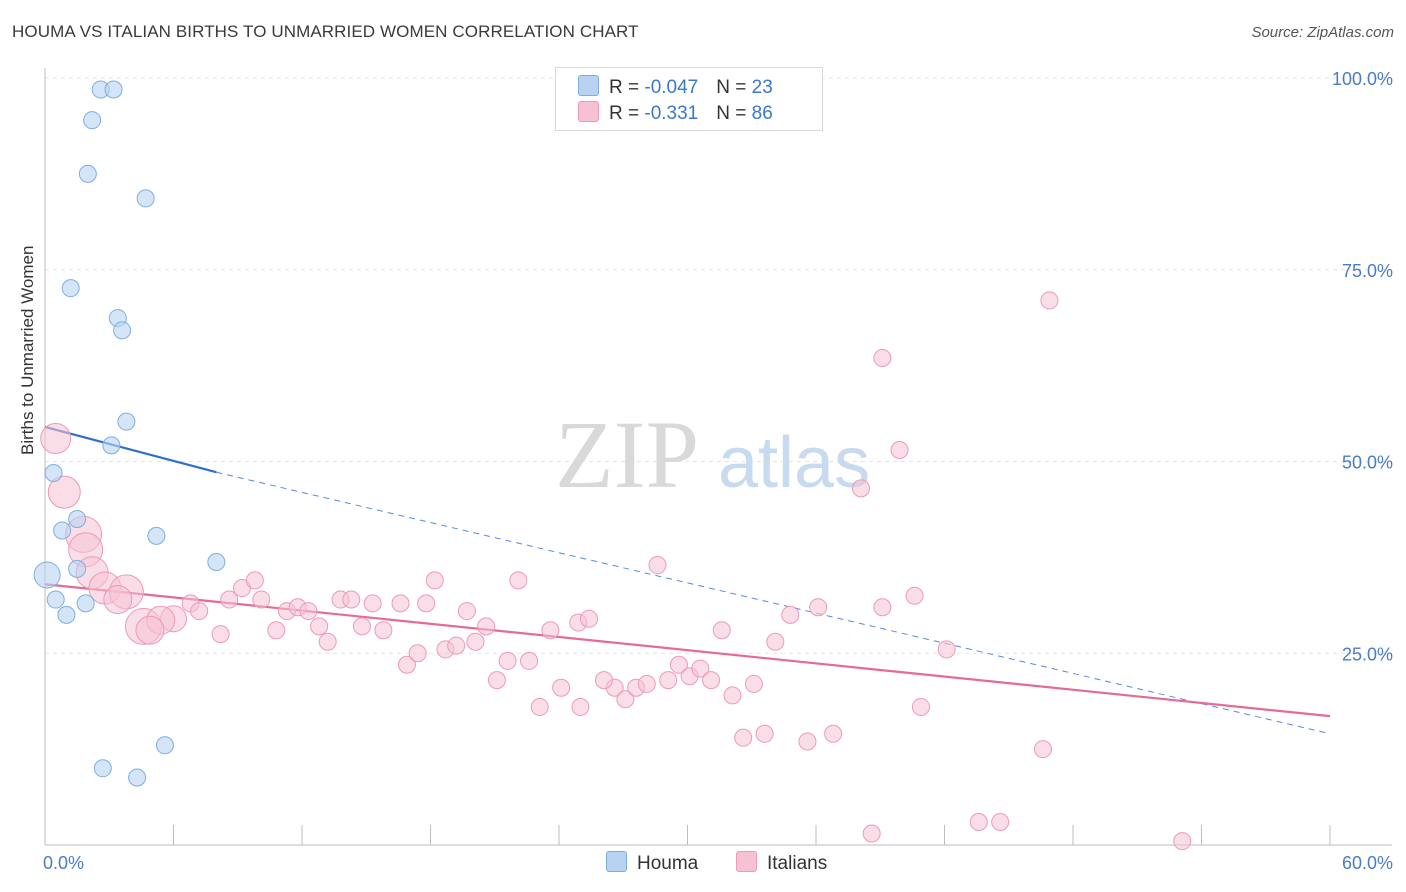  I want to click on watermark: ZIP atlas, so click(712, 454).